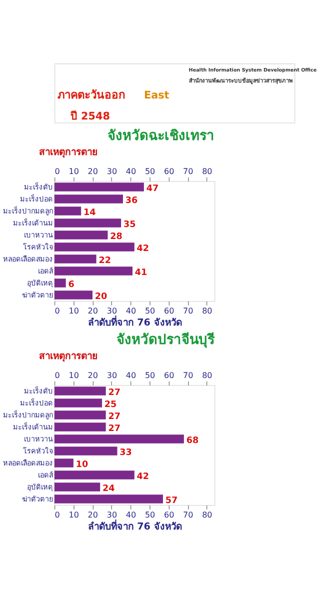 The width and height of the screenshot is (324, 600). What do you see at coordinates (166, 340) in the screenshot?
I see `chart-title: จังหวัดปราจีนบุรี` at bounding box center [166, 340].